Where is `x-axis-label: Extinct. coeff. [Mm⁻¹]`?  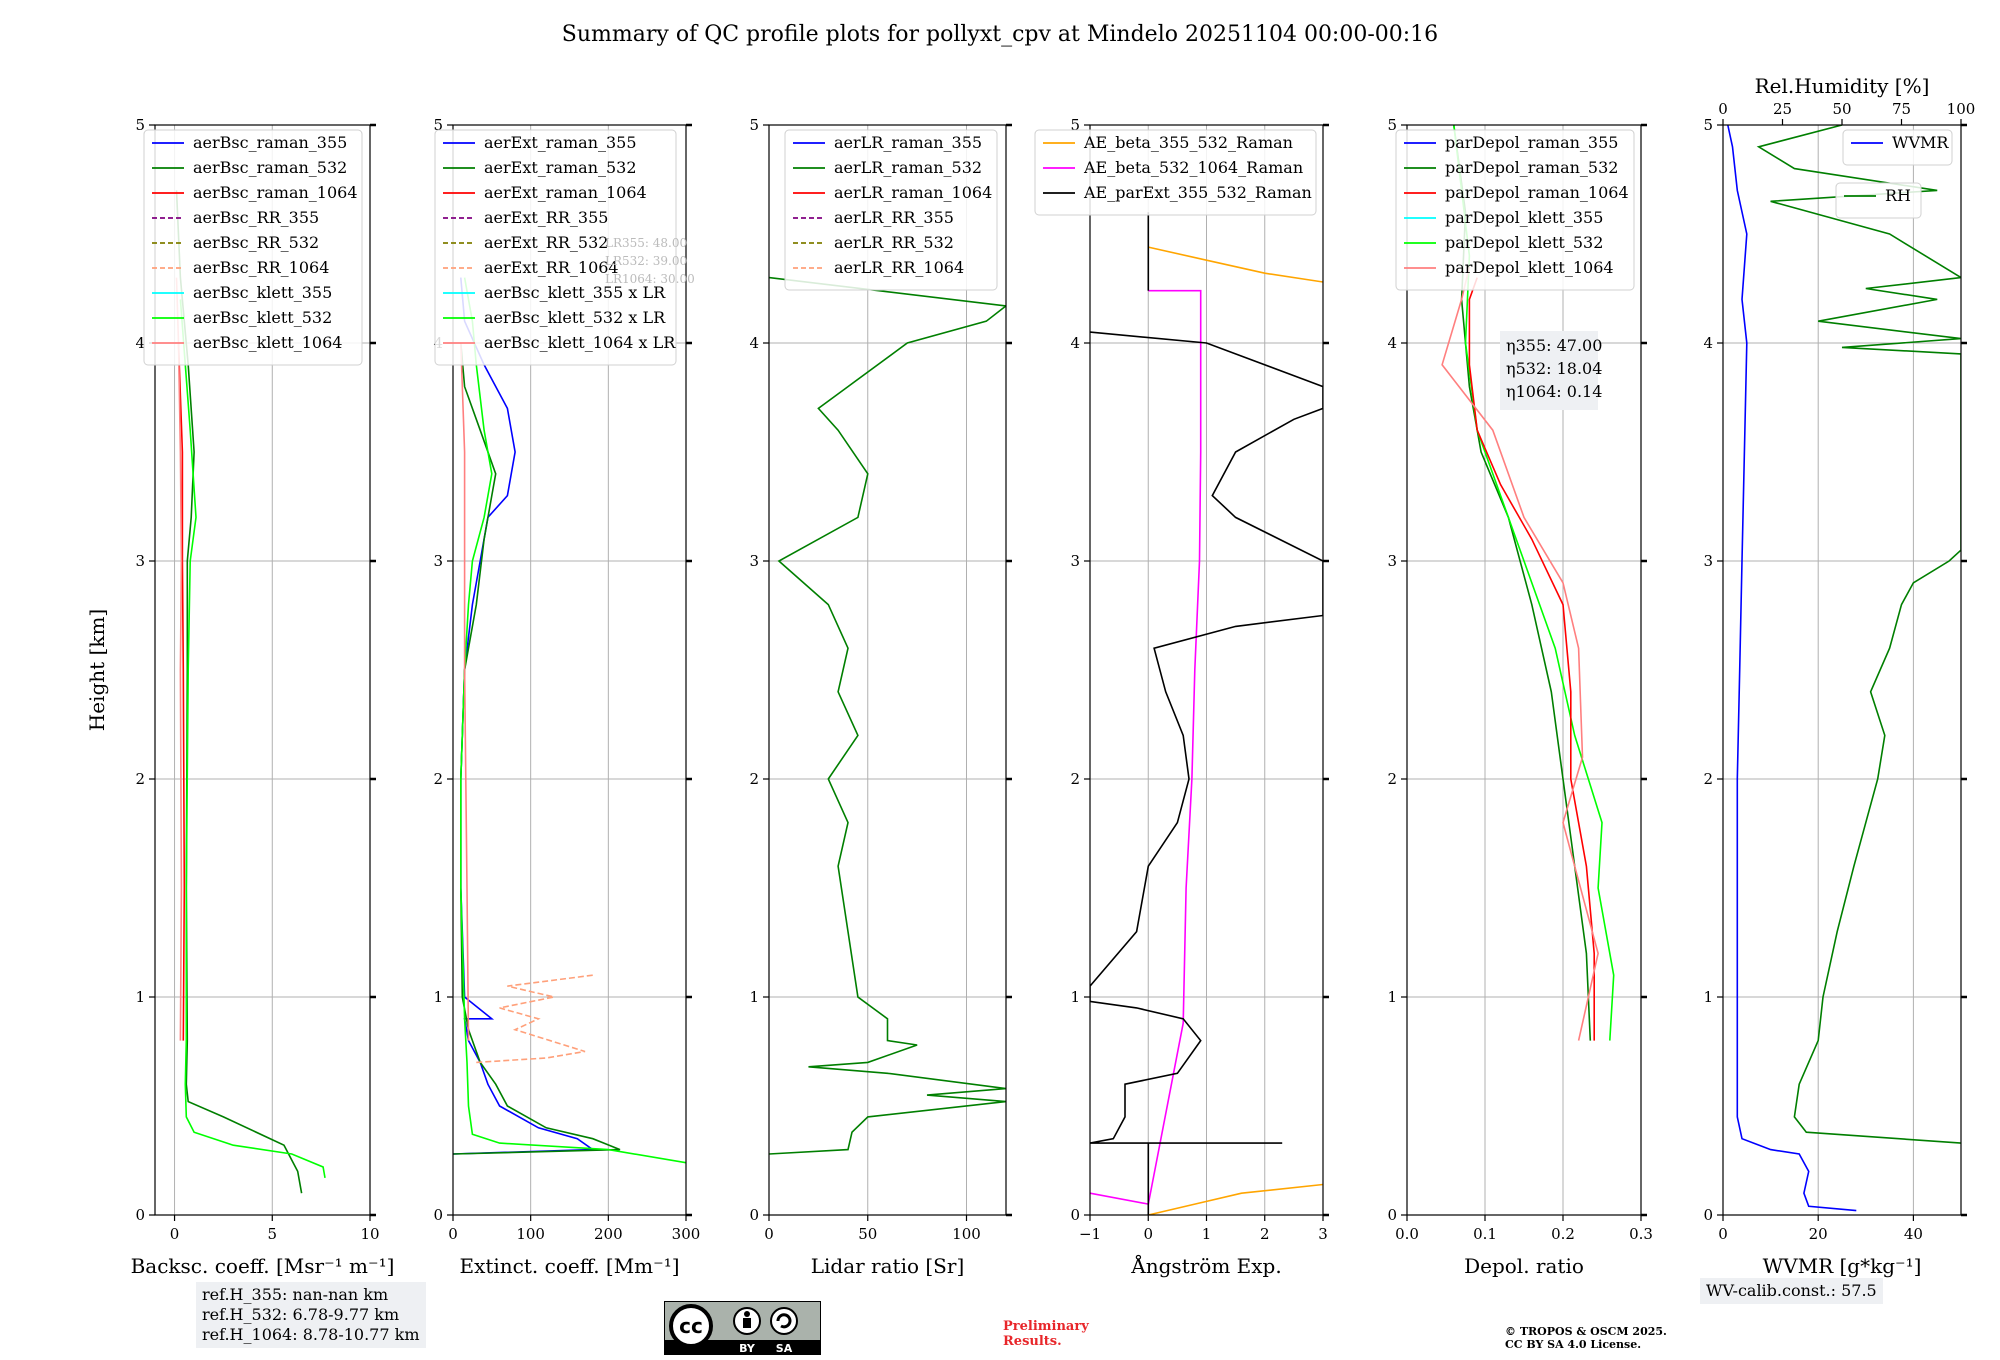 x-axis-label: Extinct. coeff. [Mm⁻¹] is located at coordinates (569, 1266).